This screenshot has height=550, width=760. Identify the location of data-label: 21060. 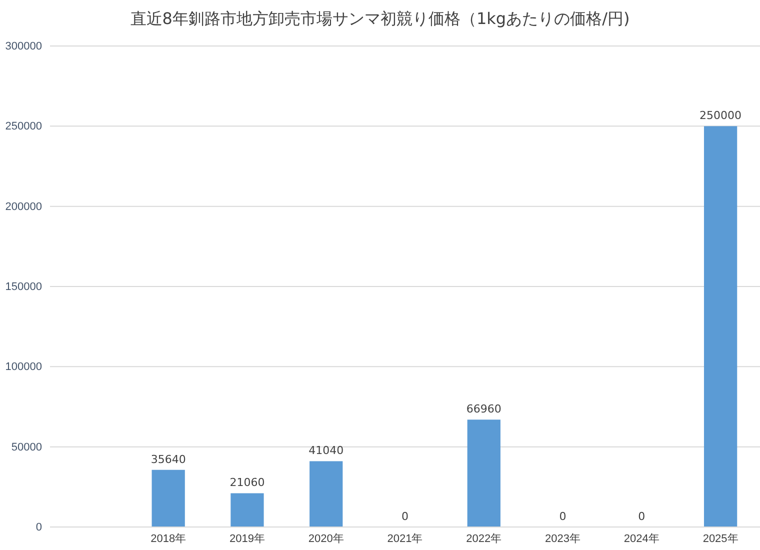
(247, 483).